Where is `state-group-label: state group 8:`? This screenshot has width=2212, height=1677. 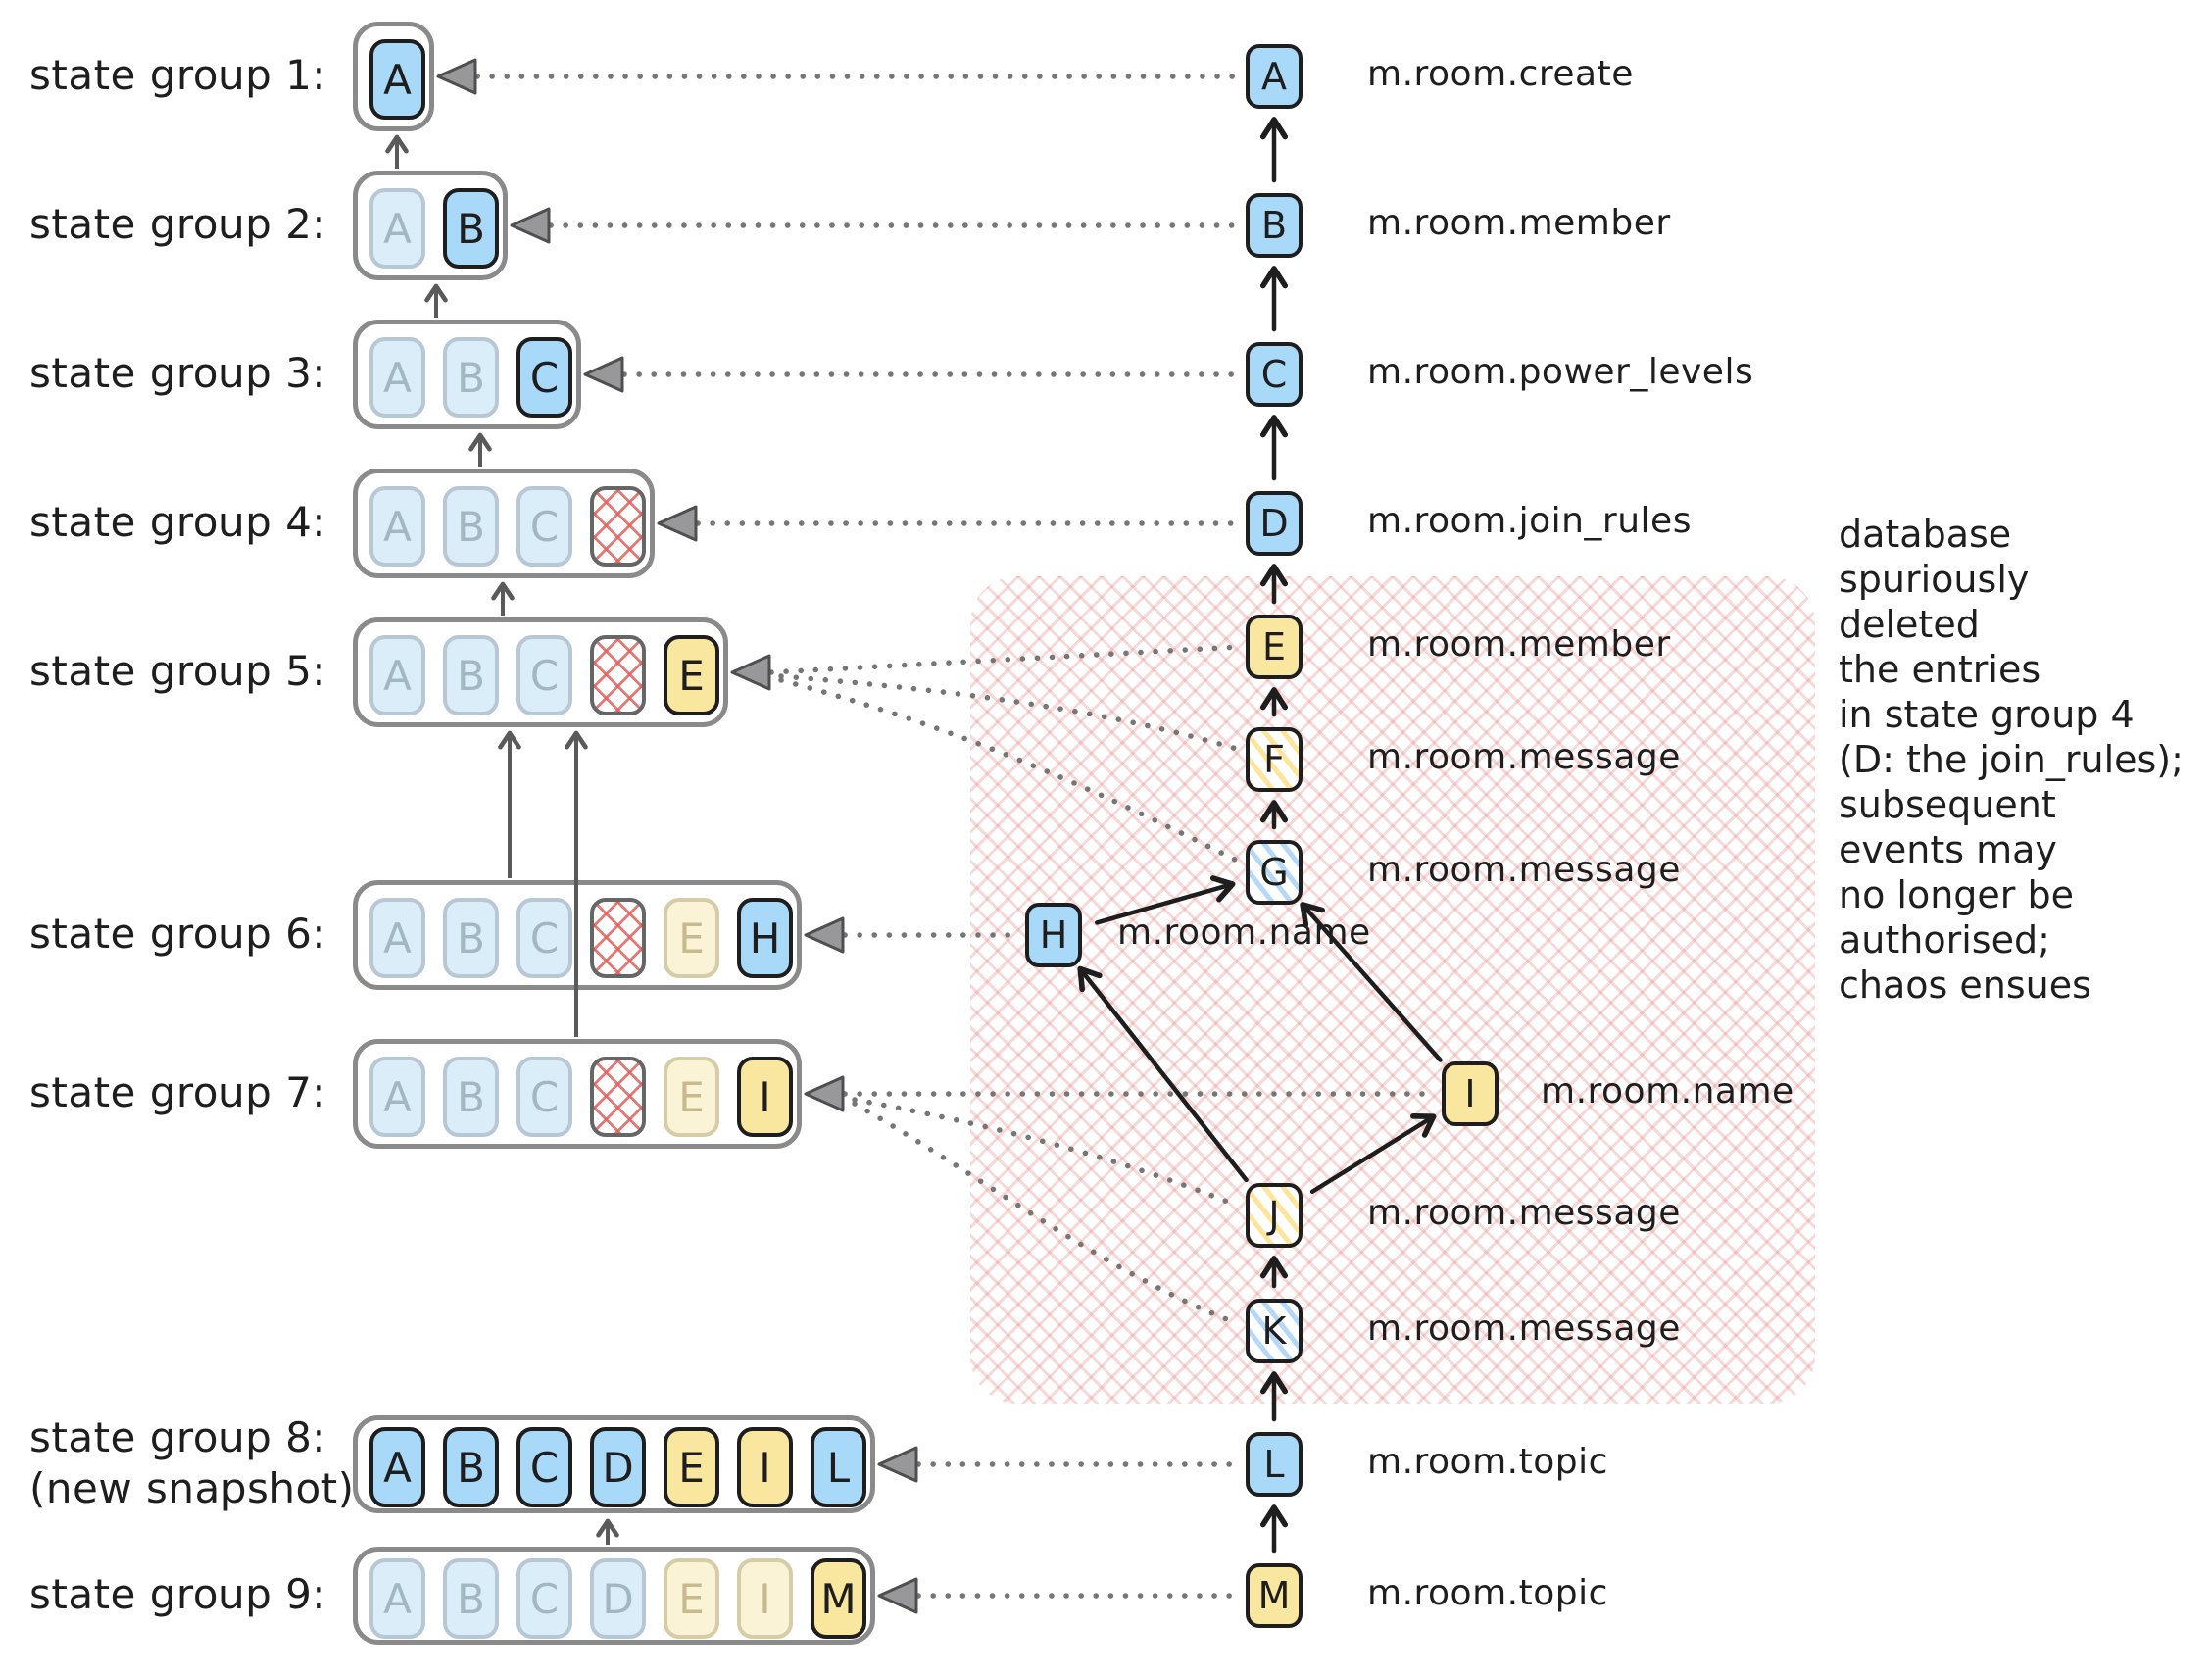
state-group-label: state group 8: is located at coordinates (178, 1437).